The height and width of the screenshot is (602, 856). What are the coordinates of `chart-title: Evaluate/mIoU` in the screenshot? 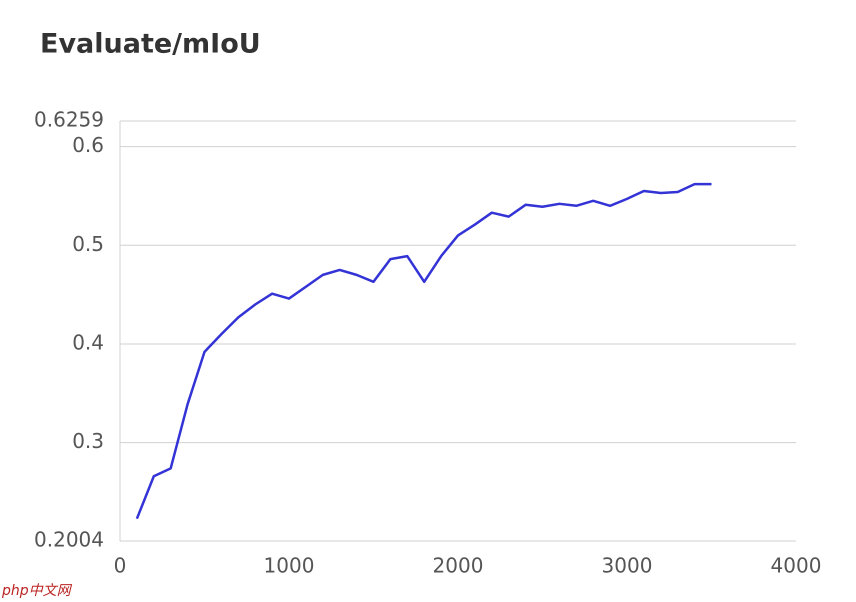 It's located at (150, 44).